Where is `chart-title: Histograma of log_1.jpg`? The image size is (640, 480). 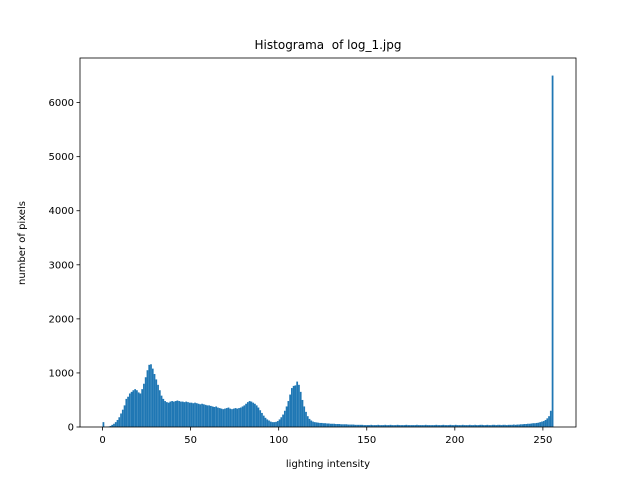
chart-title: Histograma of log_1.jpg is located at coordinates (328, 45).